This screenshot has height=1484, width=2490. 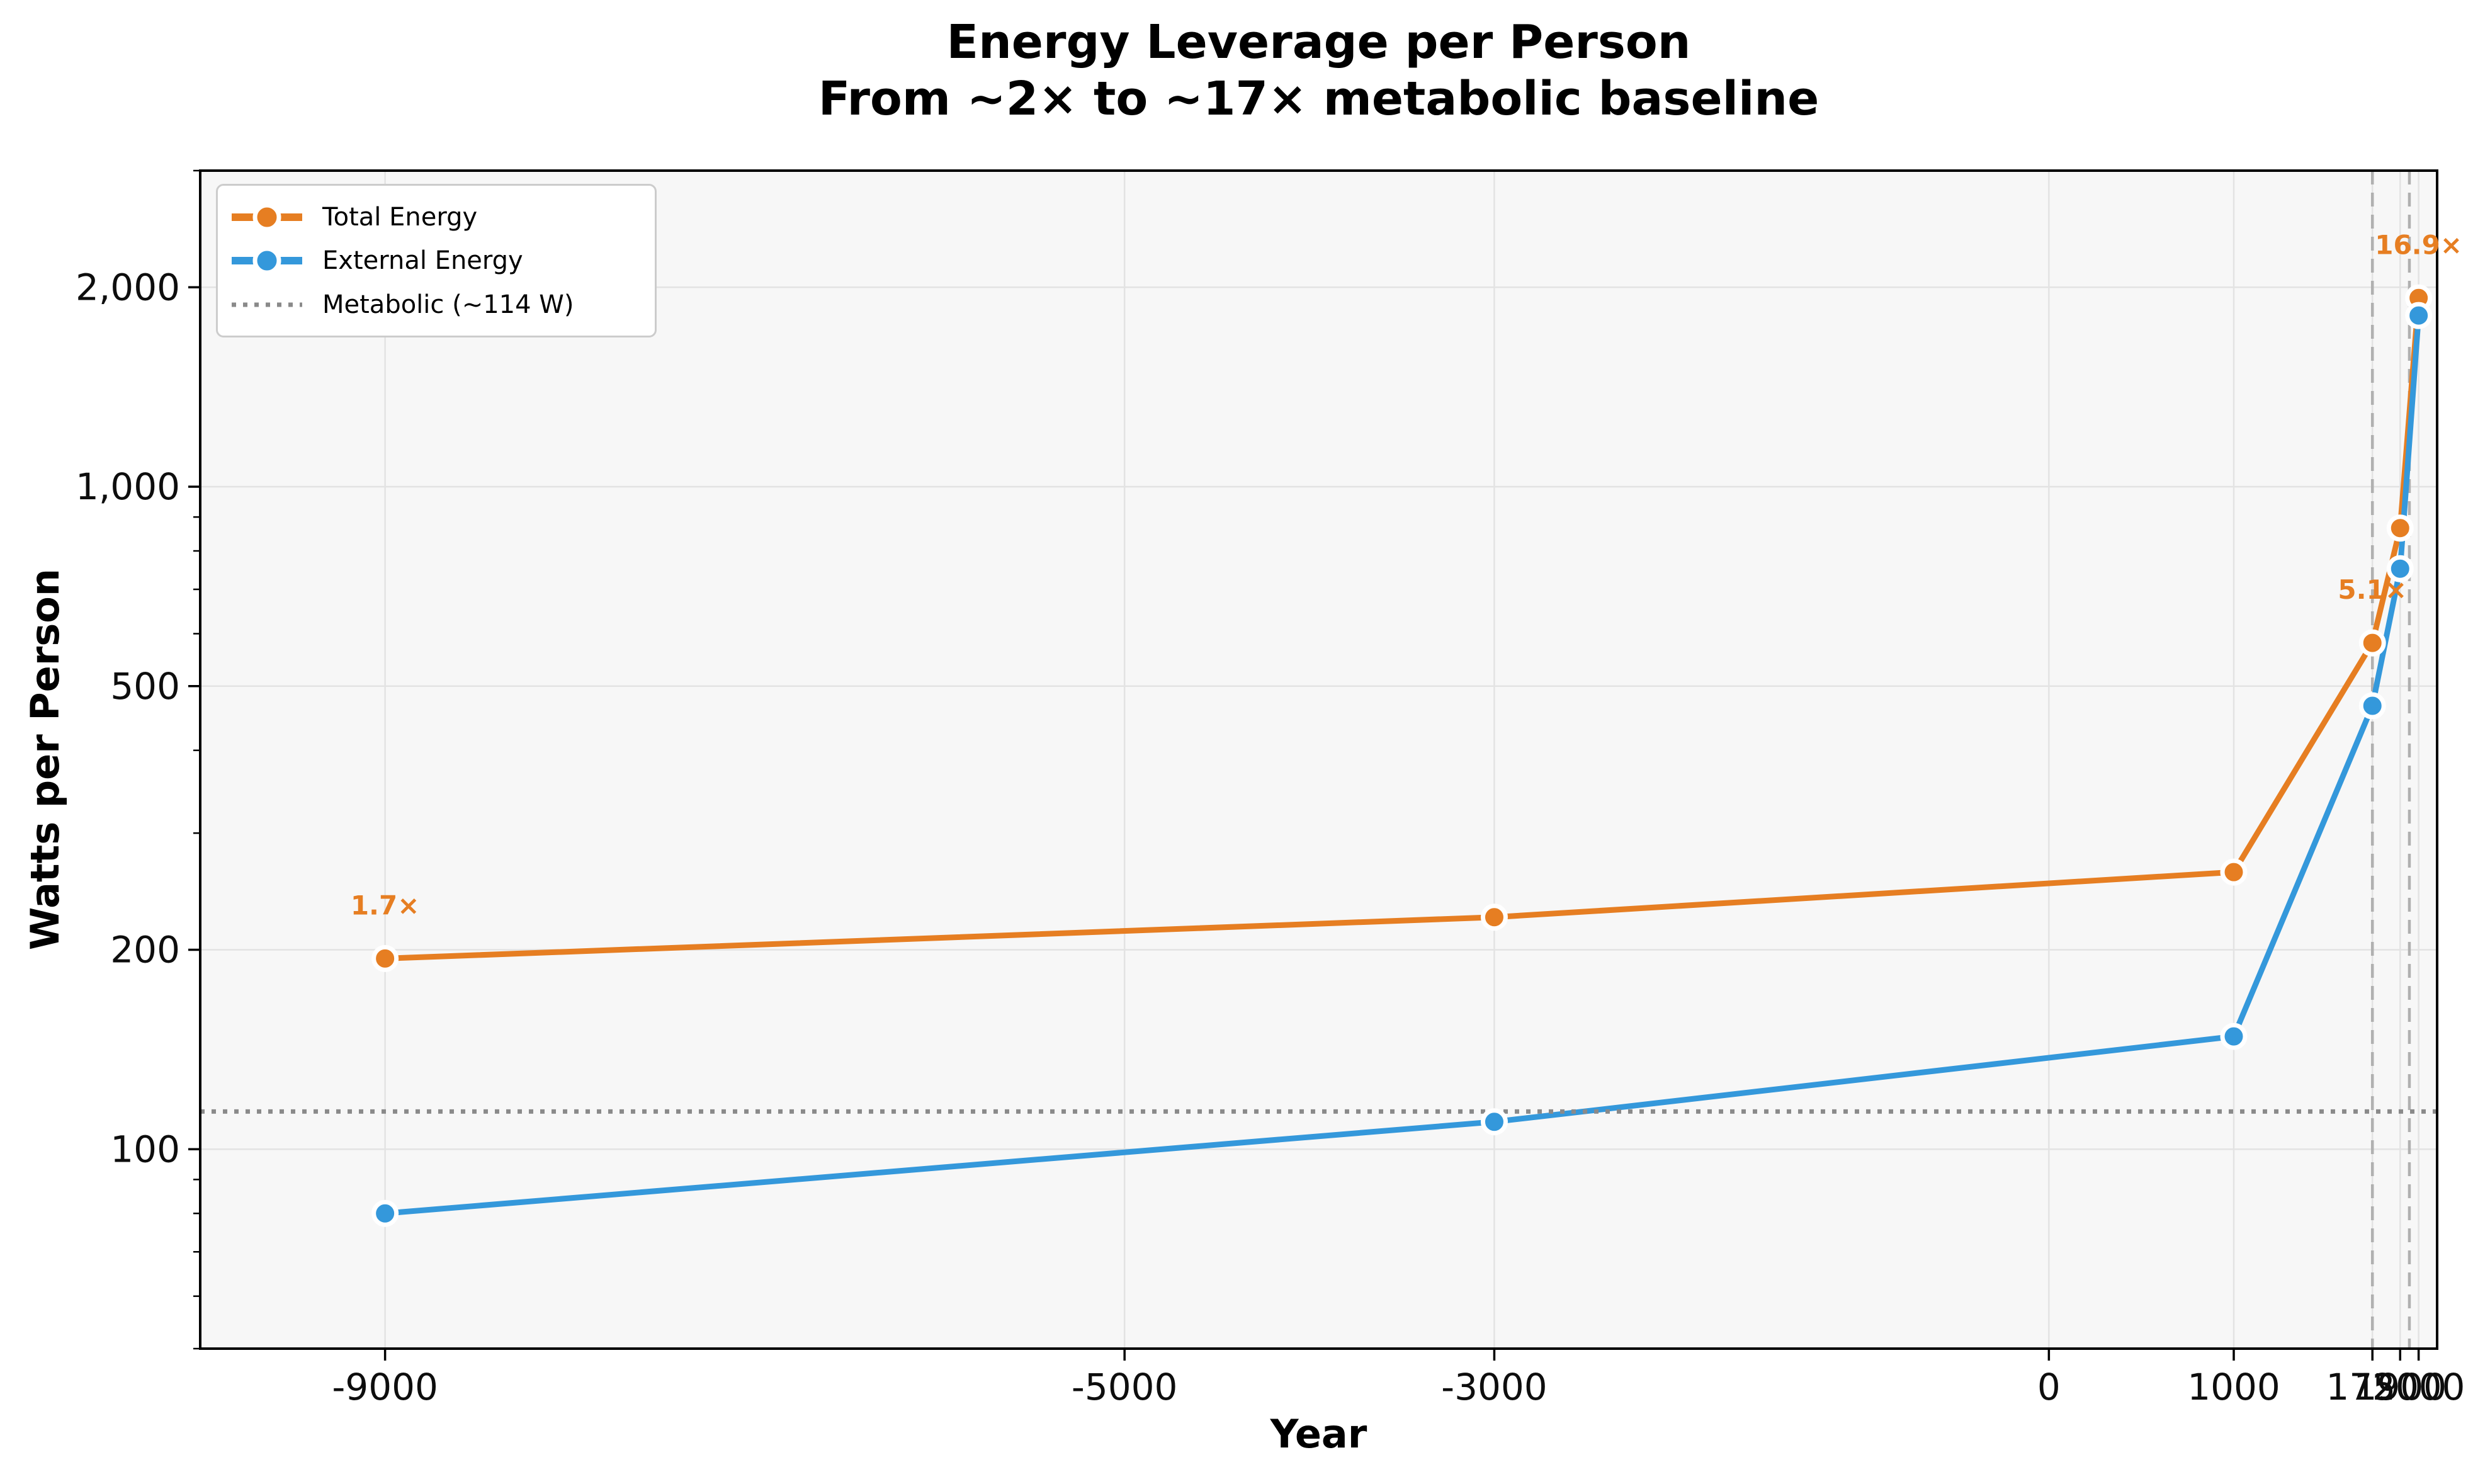 What do you see at coordinates (2372, 589) in the screenshot?
I see `annotation-label: 5.1×` at bounding box center [2372, 589].